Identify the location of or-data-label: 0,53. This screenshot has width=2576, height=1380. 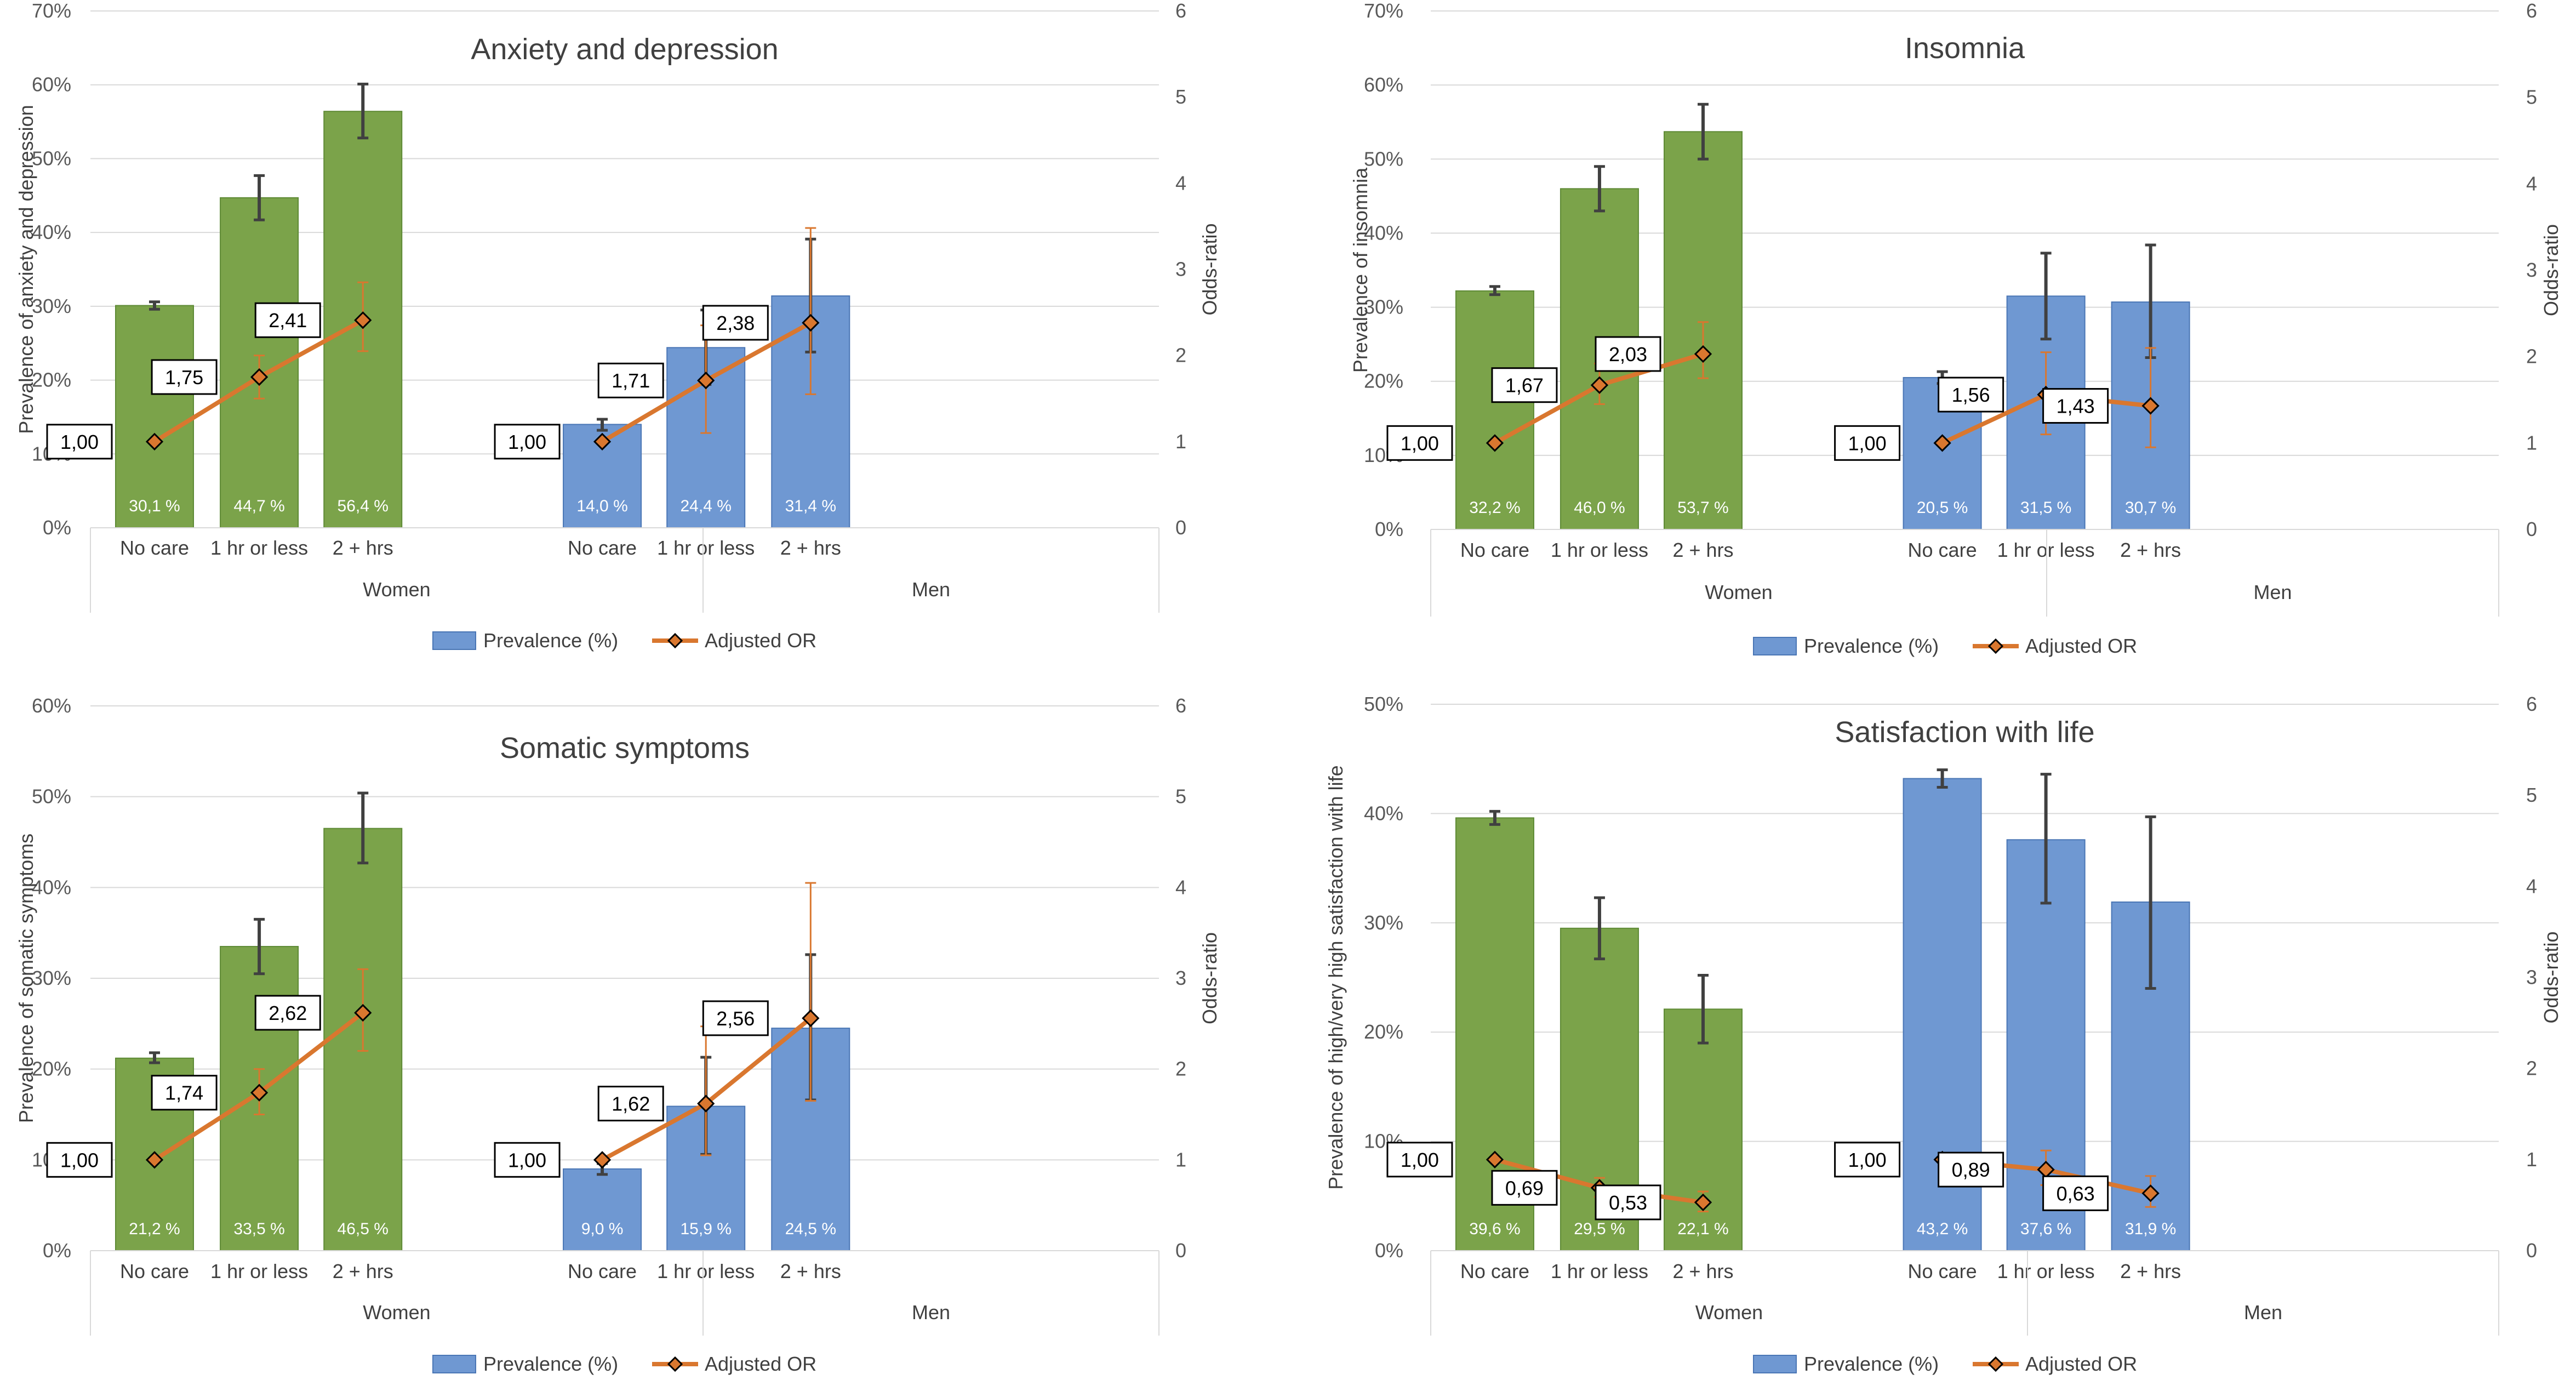
(1628, 1202).